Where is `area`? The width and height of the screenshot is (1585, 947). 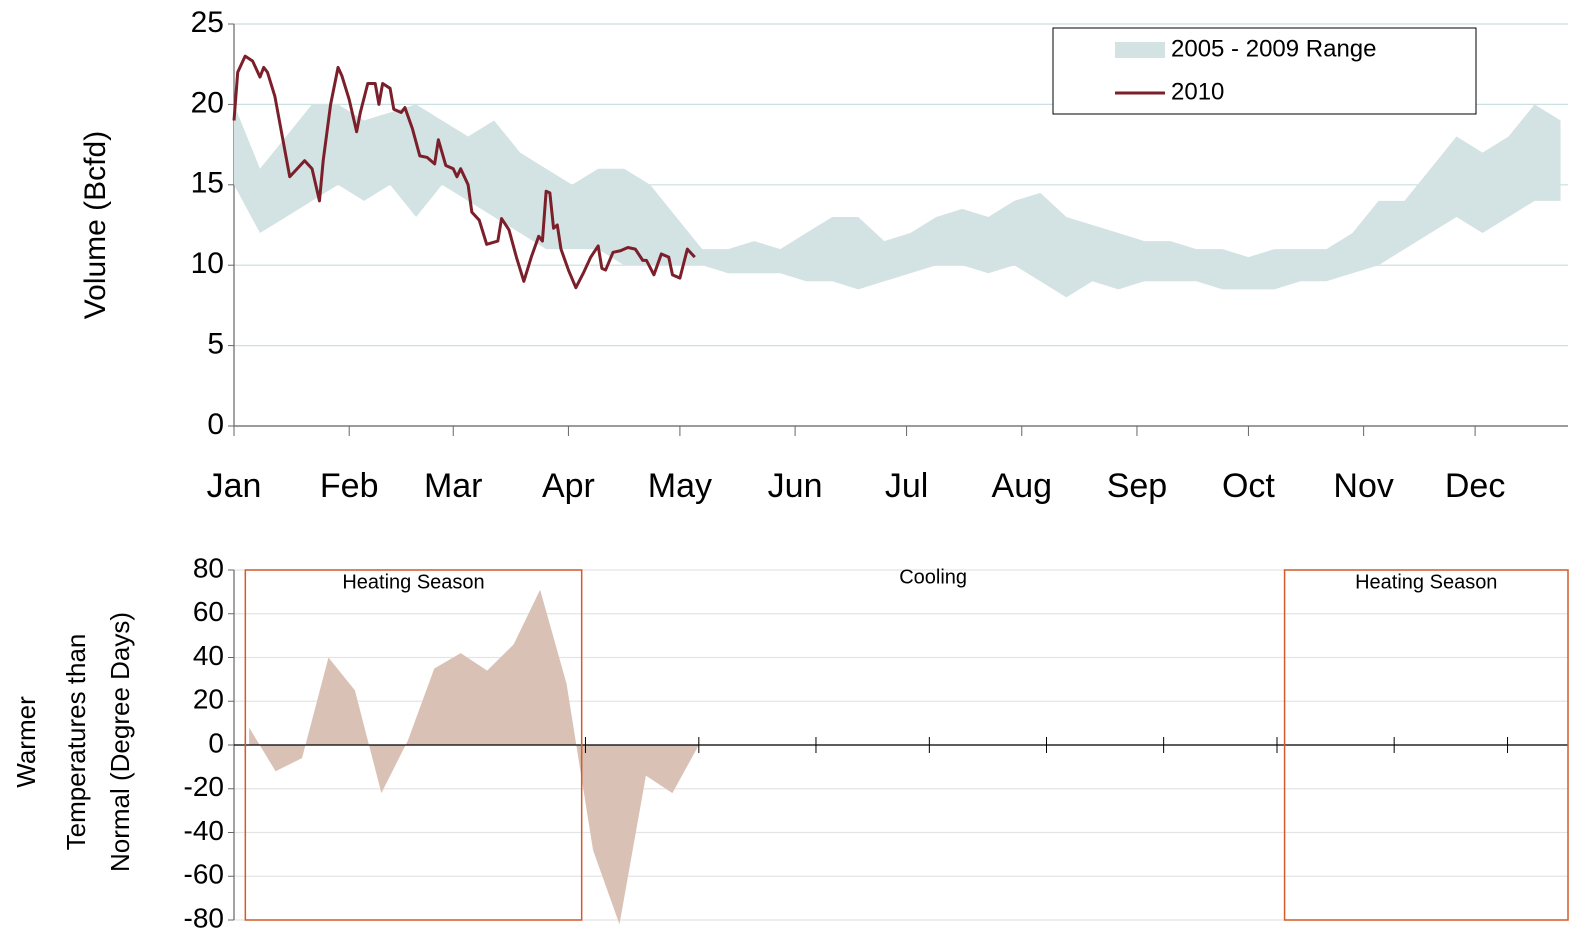 area is located at coordinates (474, 757).